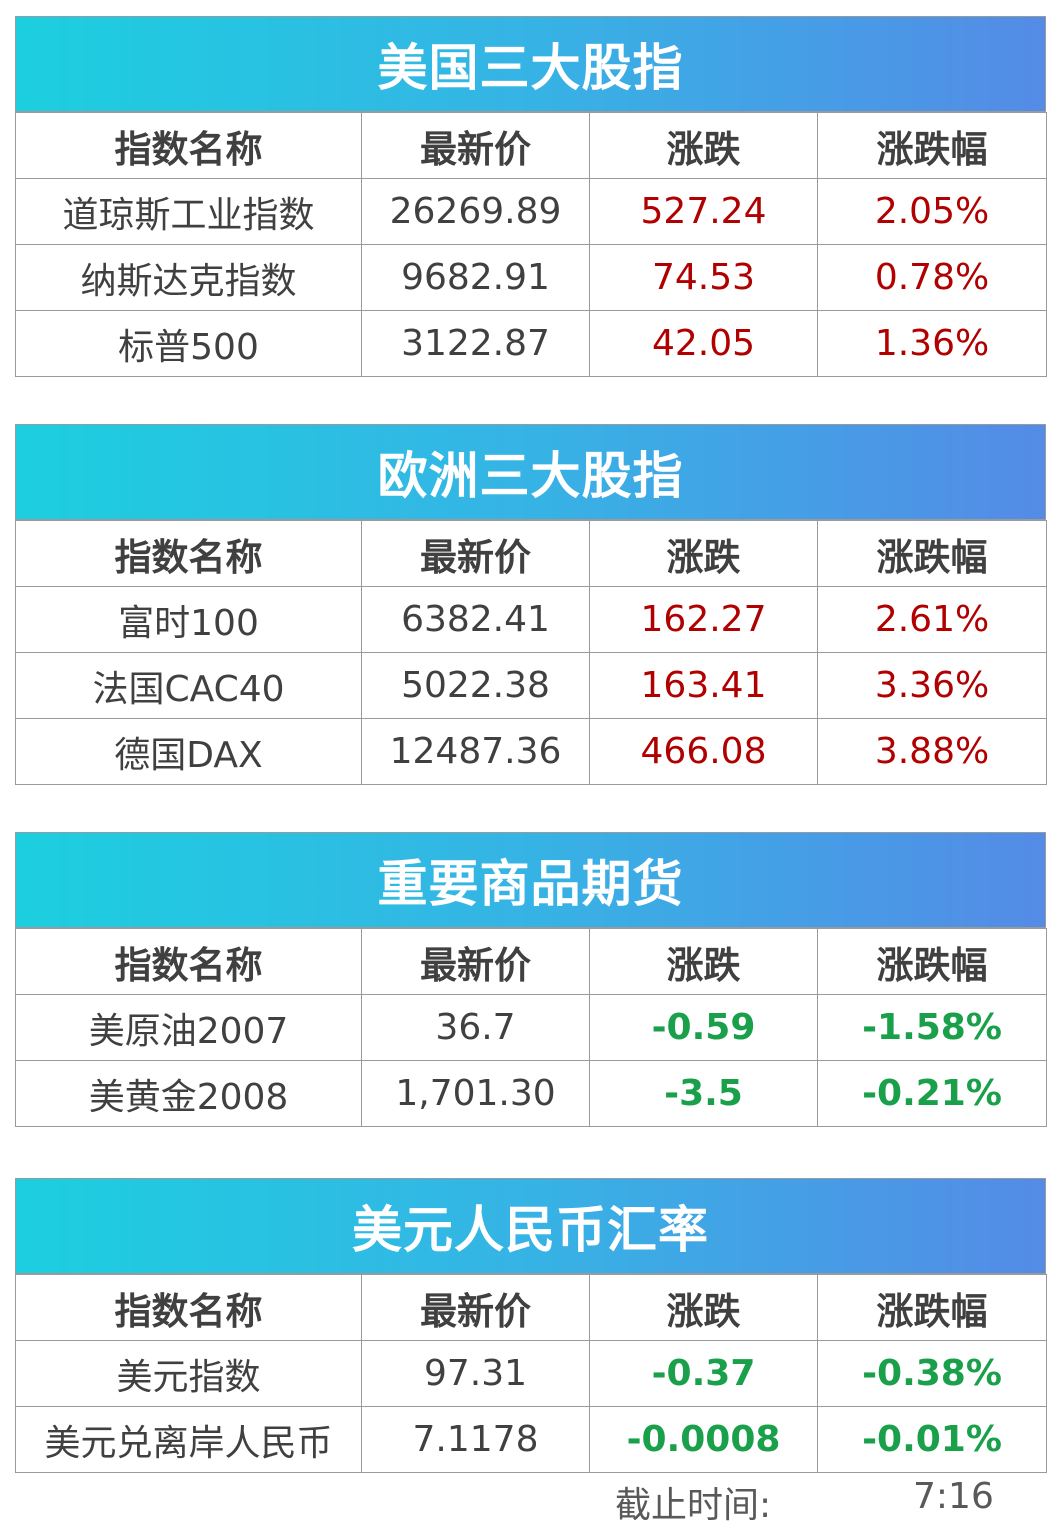 This screenshot has height=1534, width=1062. Describe the element at coordinates (475, 277) in the screenshot. I see `cell-price: 9682.91` at that location.